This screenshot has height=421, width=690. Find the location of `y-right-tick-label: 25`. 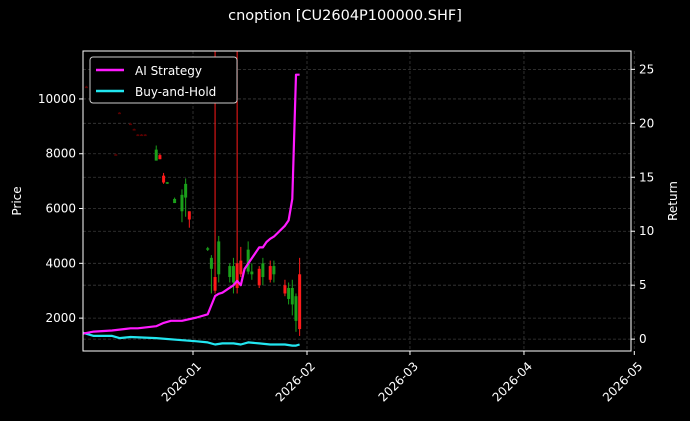

y-right-tick-label: 25 is located at coordinates (646, 69).